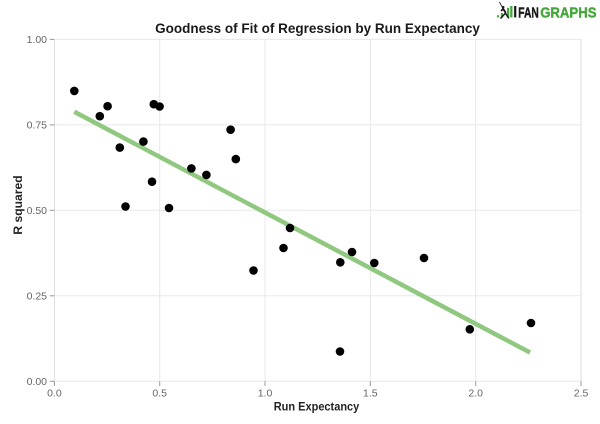 This screenshot has width=600, height=424. What do you see at coordinates (317, 407) in the screenshot?
I see `svg-text: Run Expectancy` at bounding box center [317, 407].